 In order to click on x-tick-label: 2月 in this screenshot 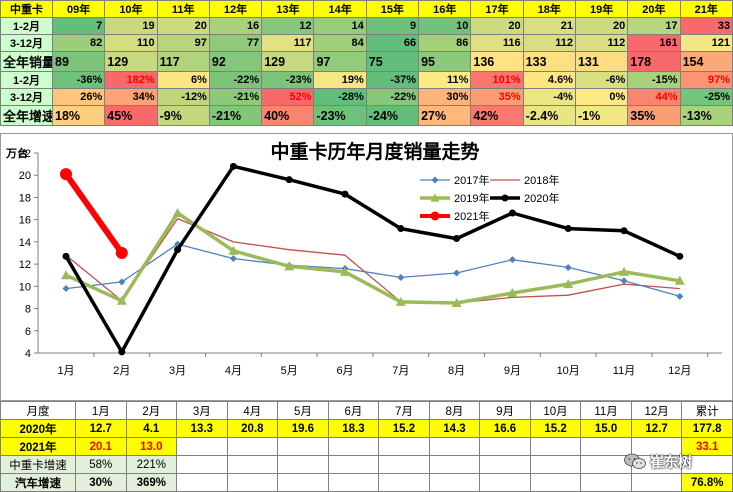, I will do `click(121, 371)`.